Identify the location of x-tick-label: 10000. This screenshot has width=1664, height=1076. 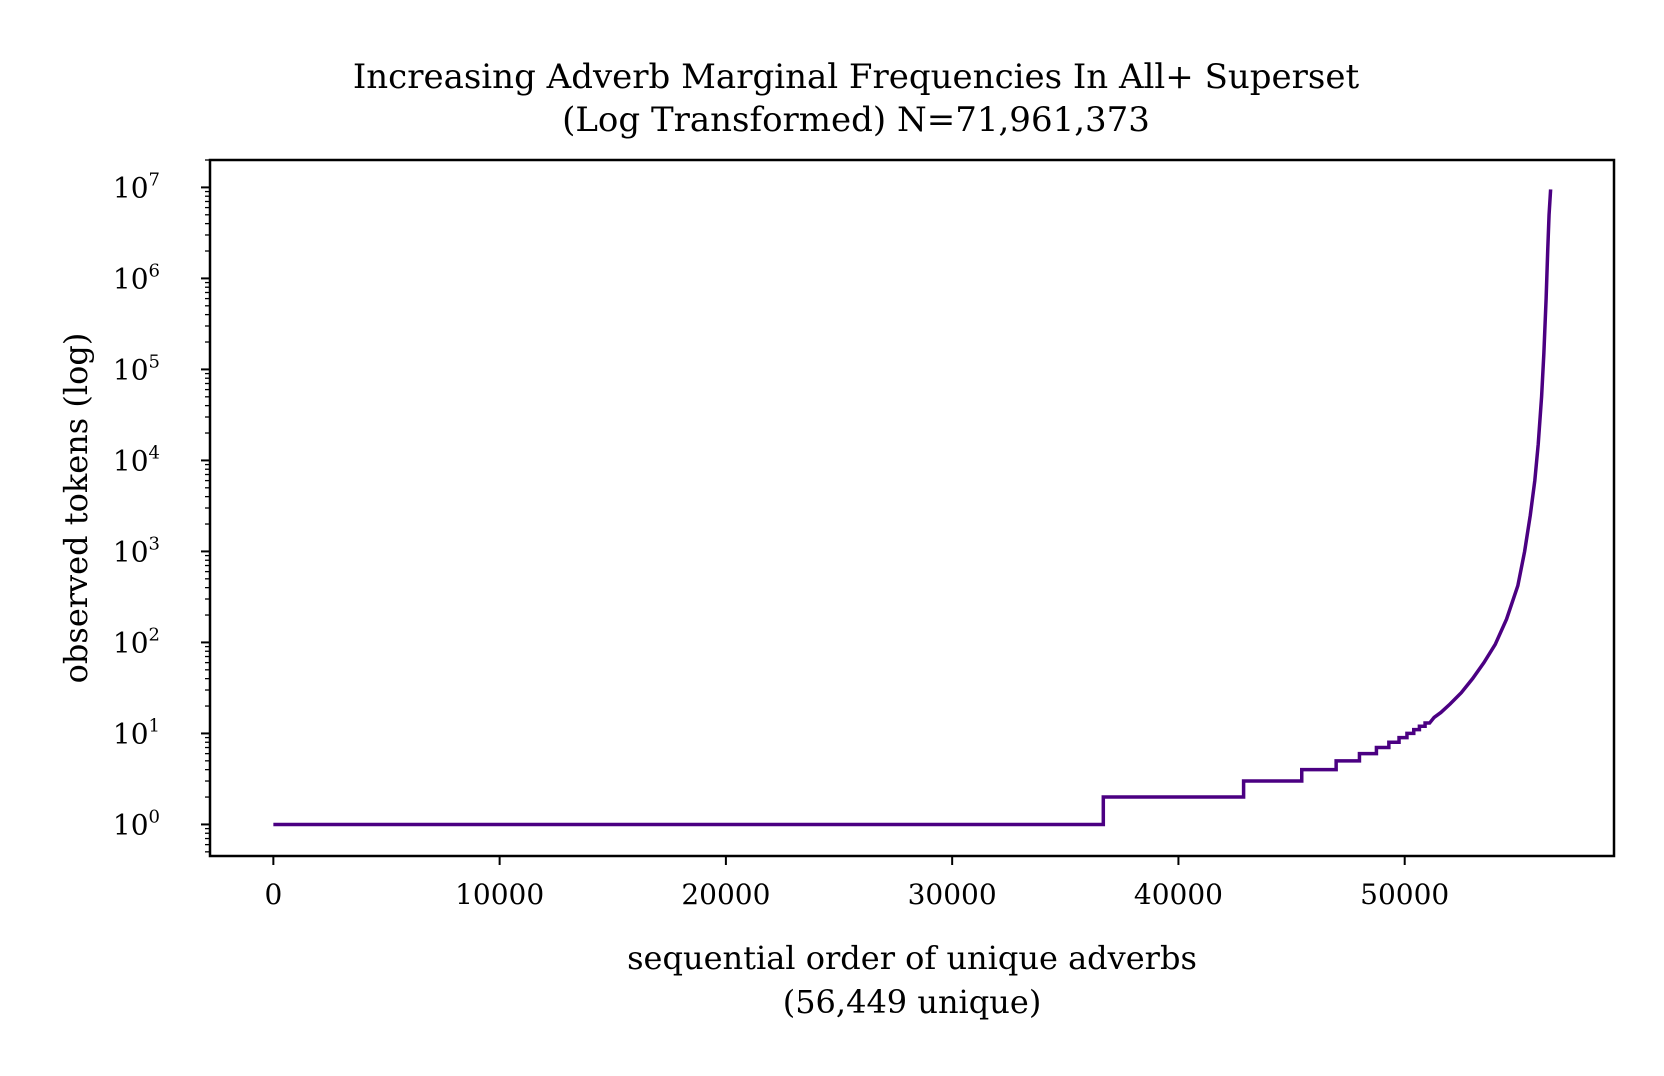
(499, 894).